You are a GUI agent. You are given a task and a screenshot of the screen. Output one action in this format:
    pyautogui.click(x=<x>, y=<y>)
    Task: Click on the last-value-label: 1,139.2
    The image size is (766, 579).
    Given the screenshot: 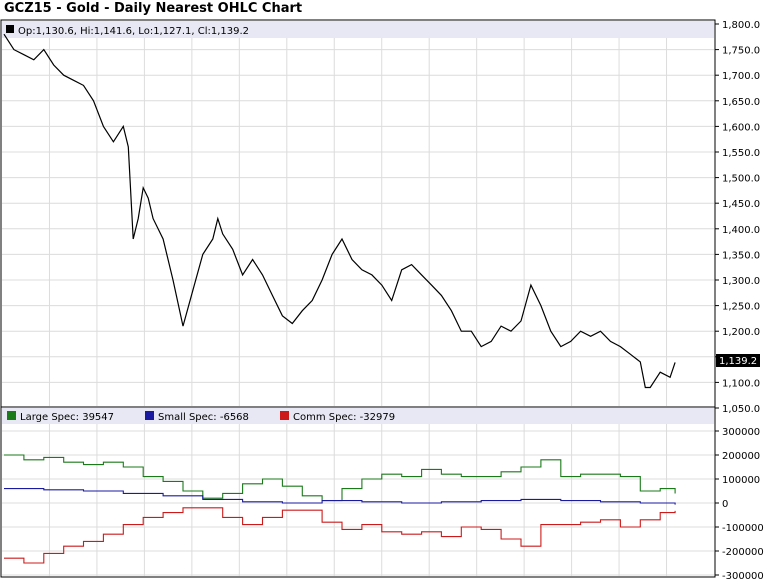 What is the action you would take?
    pyautogui.click(x=738, y=361)
    